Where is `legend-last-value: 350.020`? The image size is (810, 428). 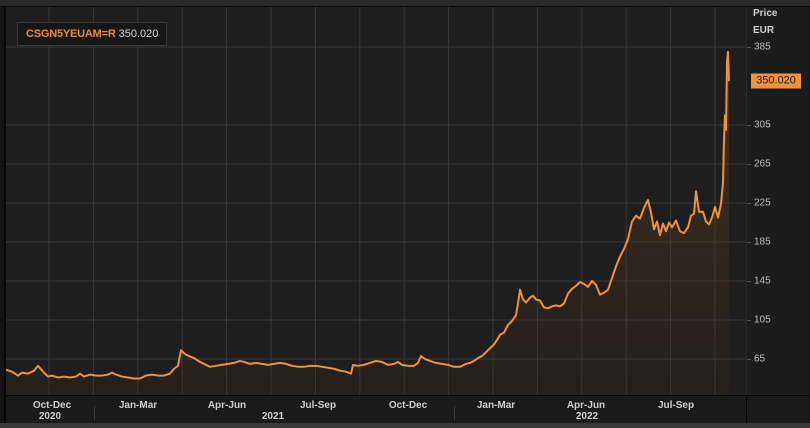 legend-last-value: 350.020 is located at coordinates (138, 34).